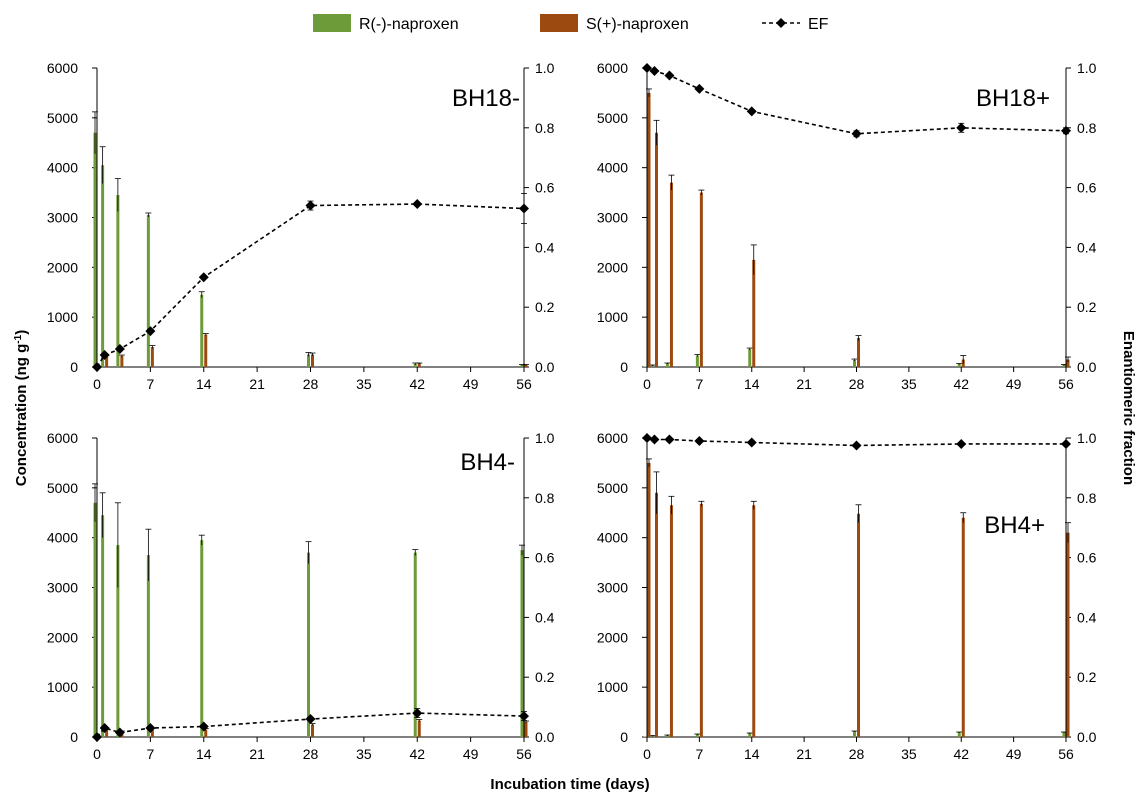 The height and width of the screenshot is (802, 1137). Describe the element at coordinates (1014, 525) in the screenshot. I see `panel-label: BH4+` at that location.